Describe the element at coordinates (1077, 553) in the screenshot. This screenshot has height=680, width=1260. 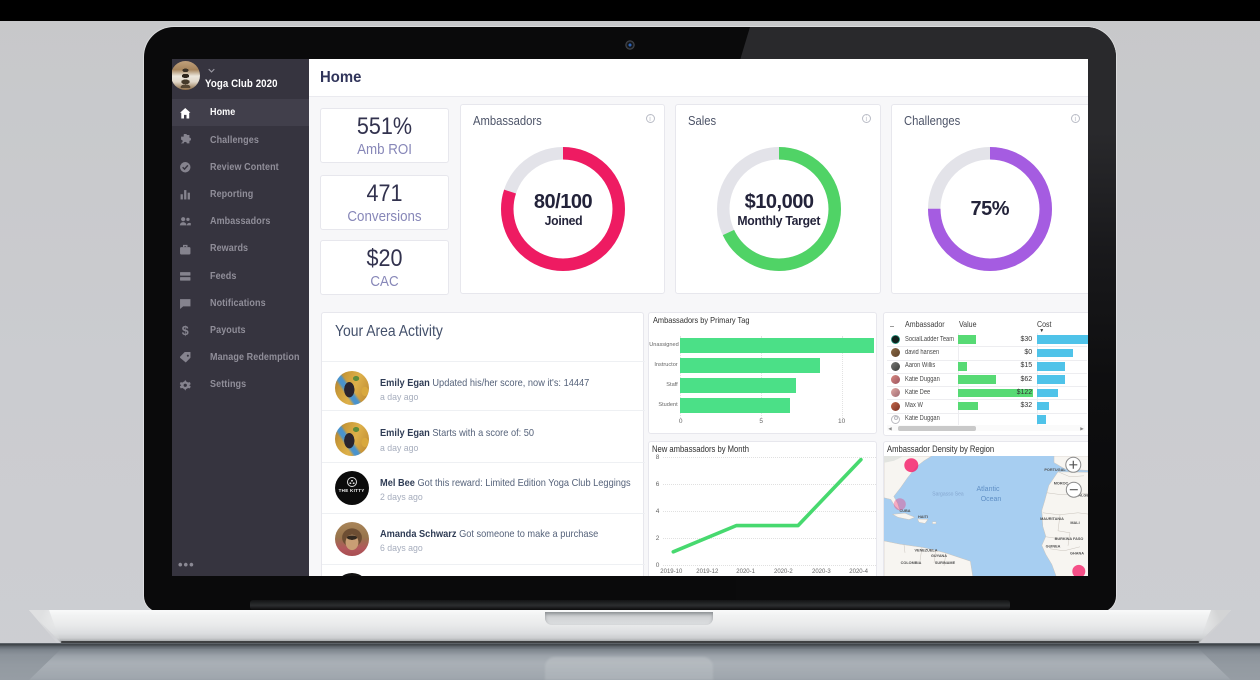
I see `svg-text: GHANA` at that location.